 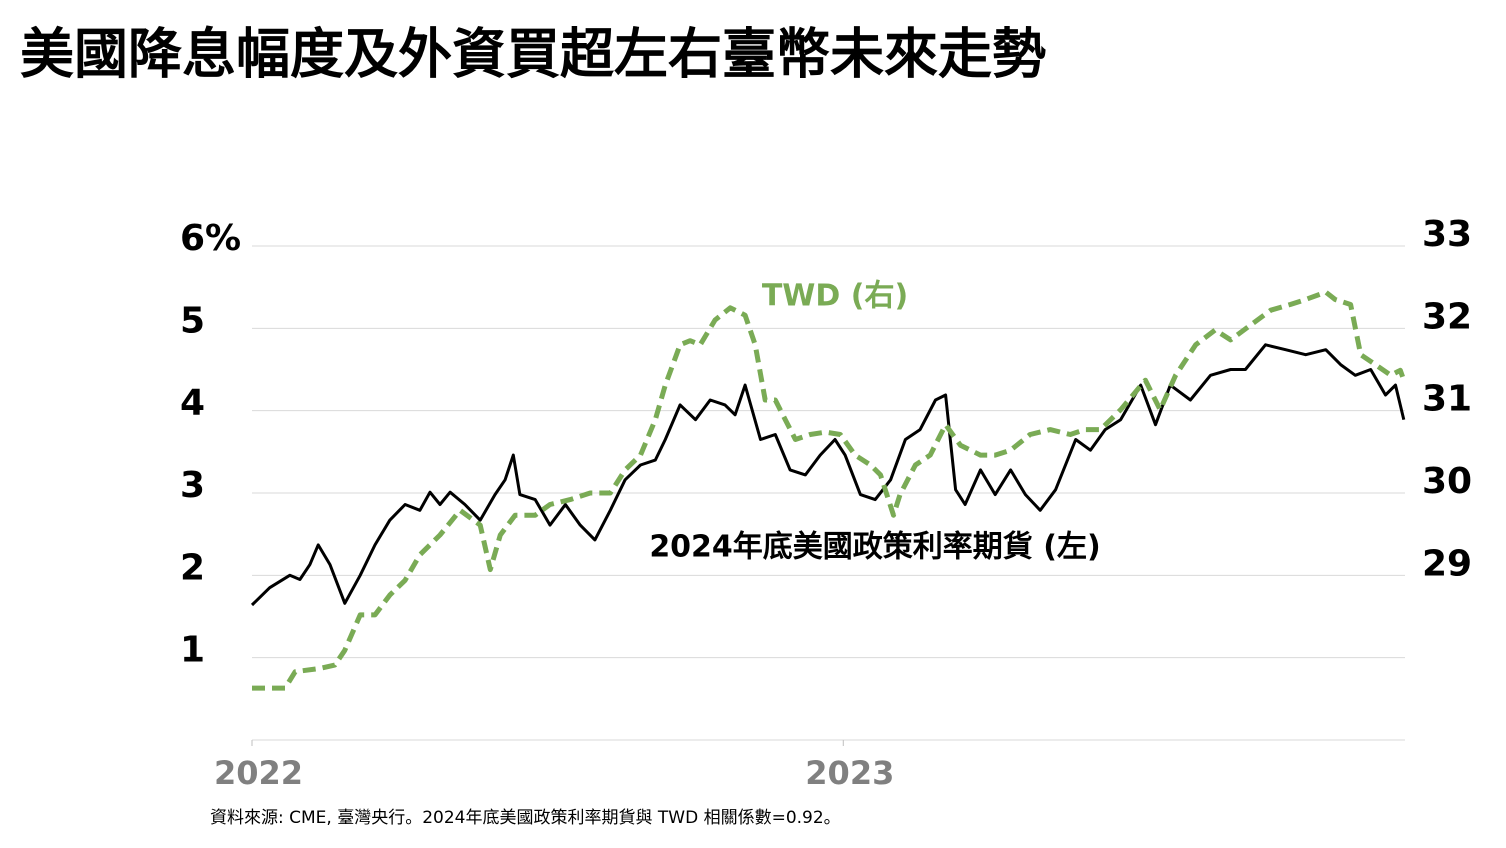 I want to click on chart-title: 美國降息幅度及外資買超左右臺幣未來走勢, so click(x=533, y=54).